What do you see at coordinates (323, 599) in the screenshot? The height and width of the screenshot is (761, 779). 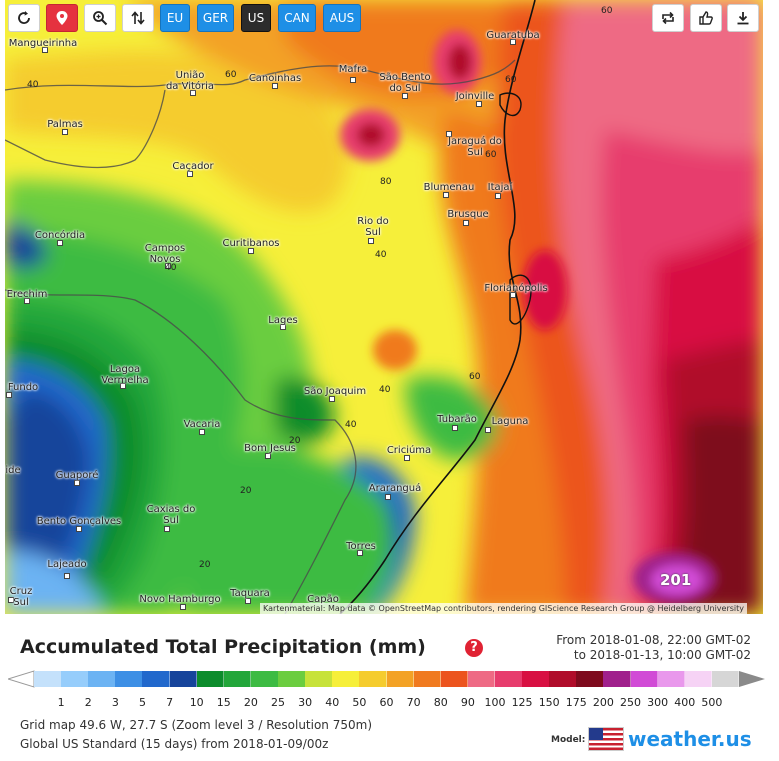 I see `place-label: Capão` at bounding box center [323, 599].